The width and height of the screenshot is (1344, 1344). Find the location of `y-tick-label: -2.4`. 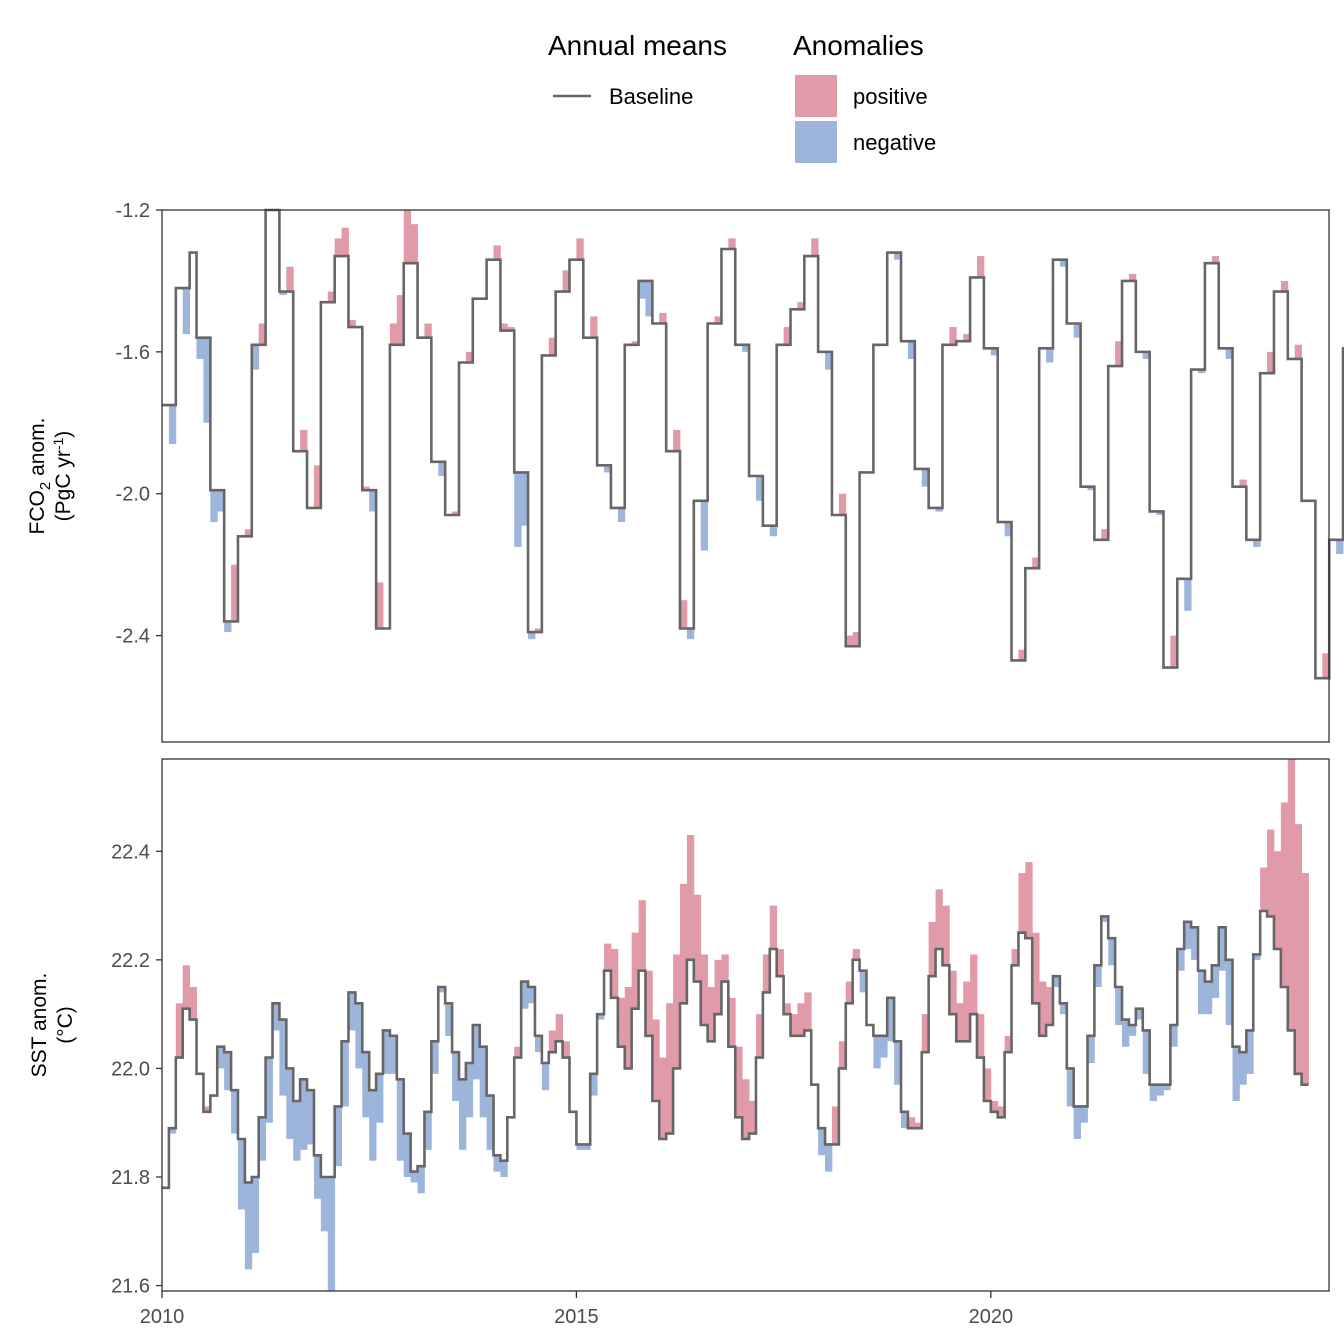

y-tick-label: -2.4 is located at coordinates (133, 637).